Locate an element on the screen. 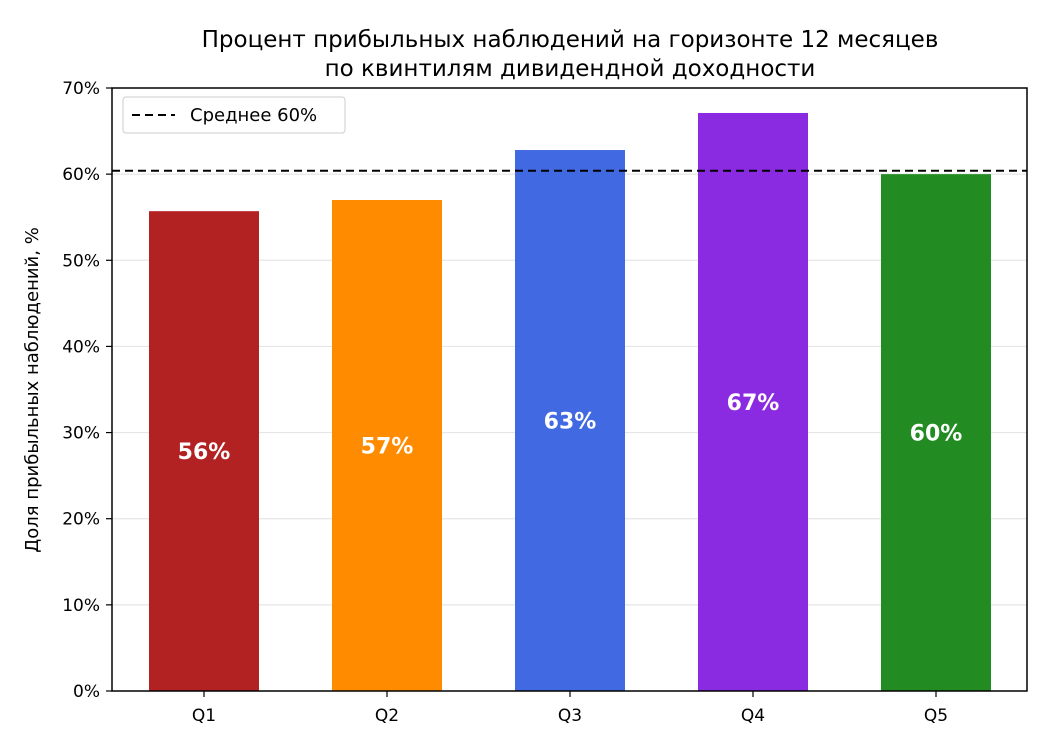 The image size is (1050, 750). bar-value-label-q2: 57% is located at coordinates (387, 446).